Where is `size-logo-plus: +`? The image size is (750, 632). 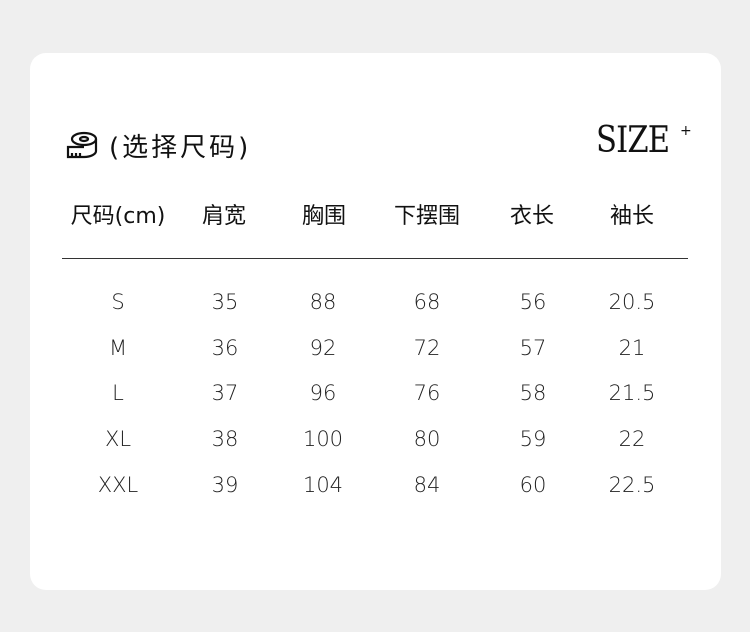
size-logo-plus: + is located at coordinates (686, 131).